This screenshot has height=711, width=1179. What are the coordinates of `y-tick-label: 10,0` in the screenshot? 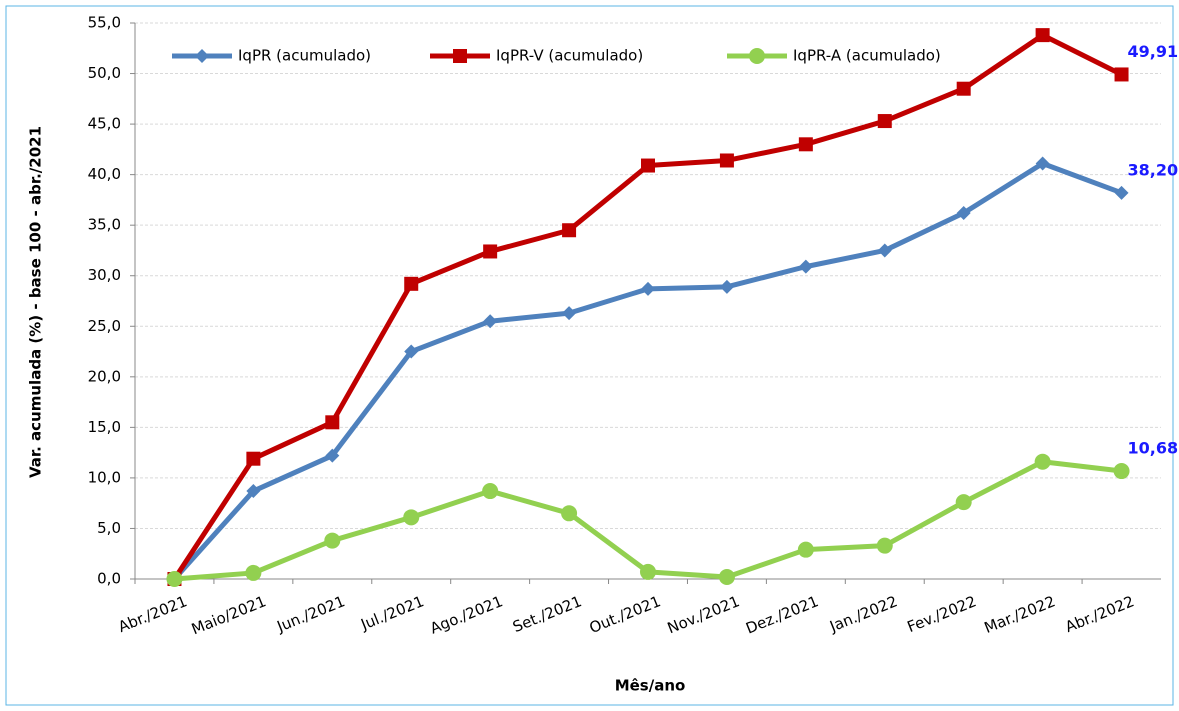 It's located at (104, 477).